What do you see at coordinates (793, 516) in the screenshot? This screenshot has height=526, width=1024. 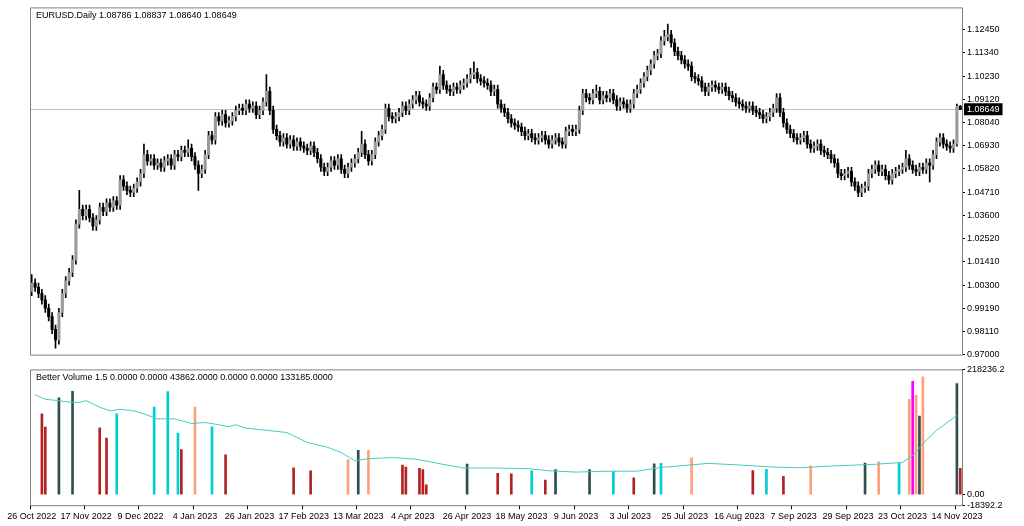 I see `x-tick-label: 7 Sep 2023` at bounding box center [793, 516].